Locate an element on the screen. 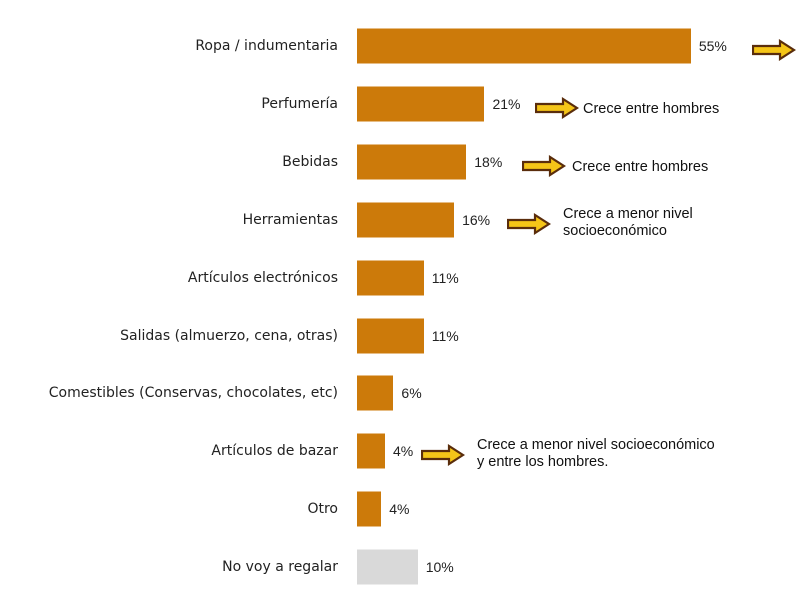 This screenshot has height=600, width=800. annotation-line: Crece a menor nivel socioeconómico is located at coordinates (596, 445).